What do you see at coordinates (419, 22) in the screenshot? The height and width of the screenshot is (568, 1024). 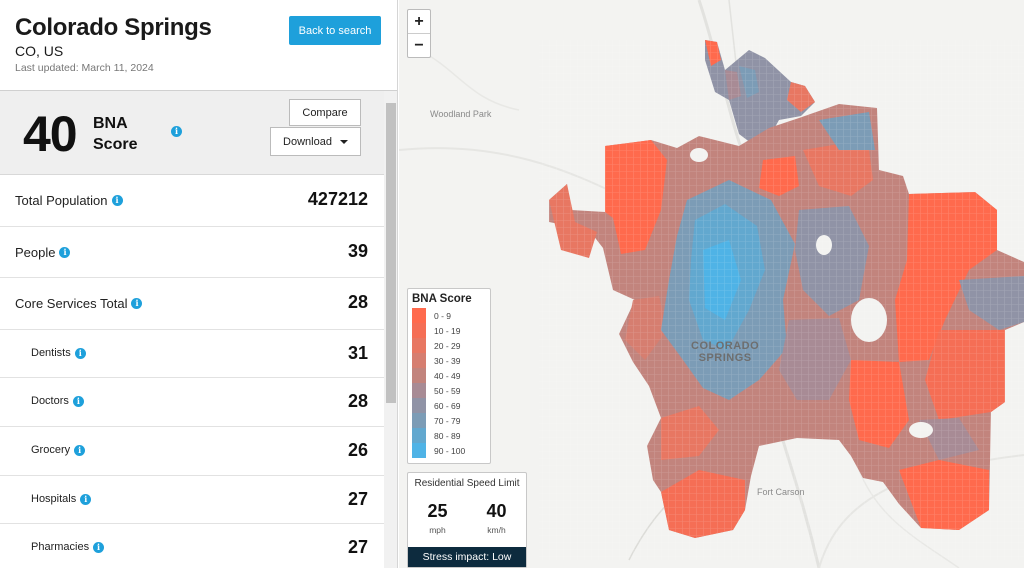 I see `zoom-in-button: +` at bounding box center [419, 22].